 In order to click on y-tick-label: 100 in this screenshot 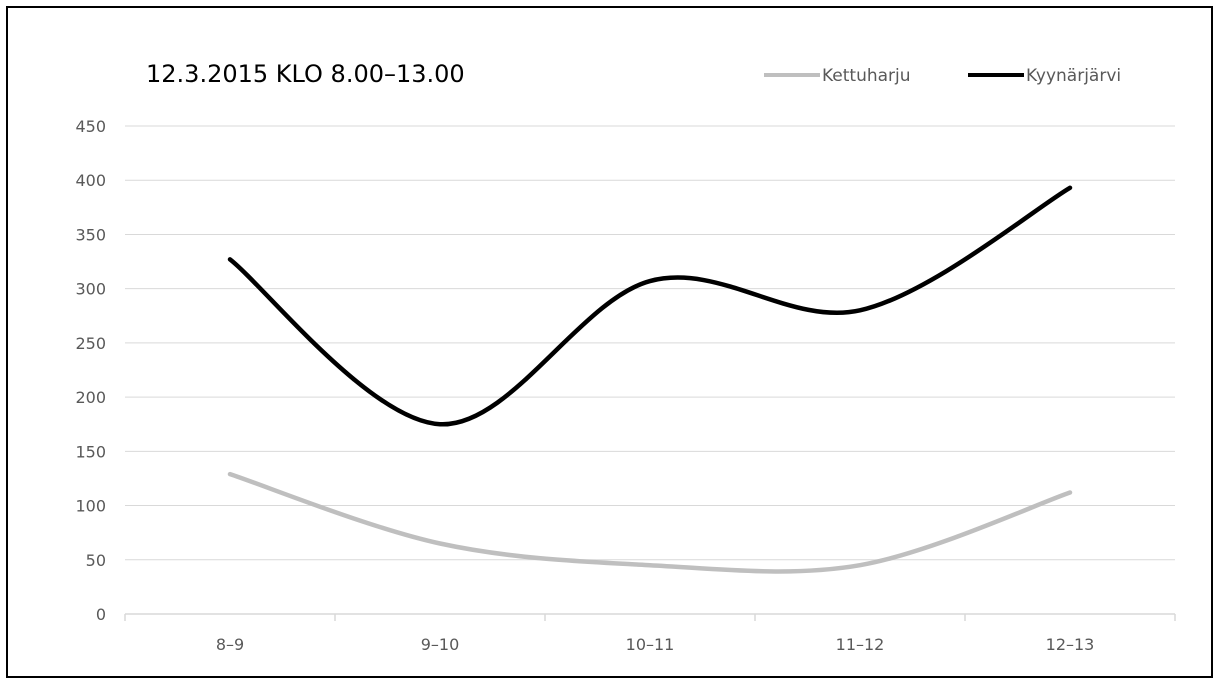, I will do `click(90, 506)`.